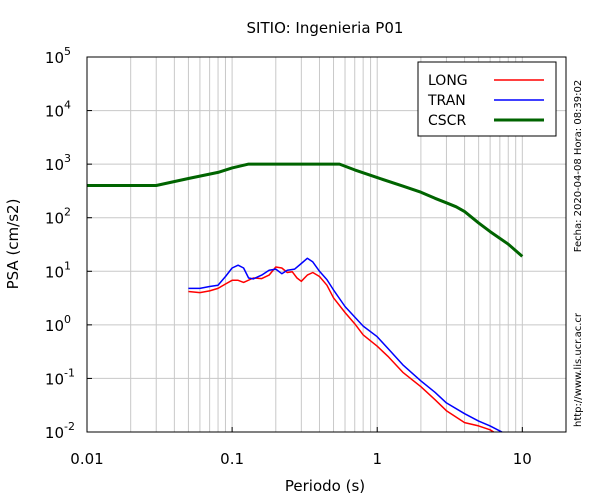 The image size is (600, 500). What do you see at coordinates (447, 121) in the screenshot?
I see `legend-label-cscr: CSCR` at bounding box center [447, 121].